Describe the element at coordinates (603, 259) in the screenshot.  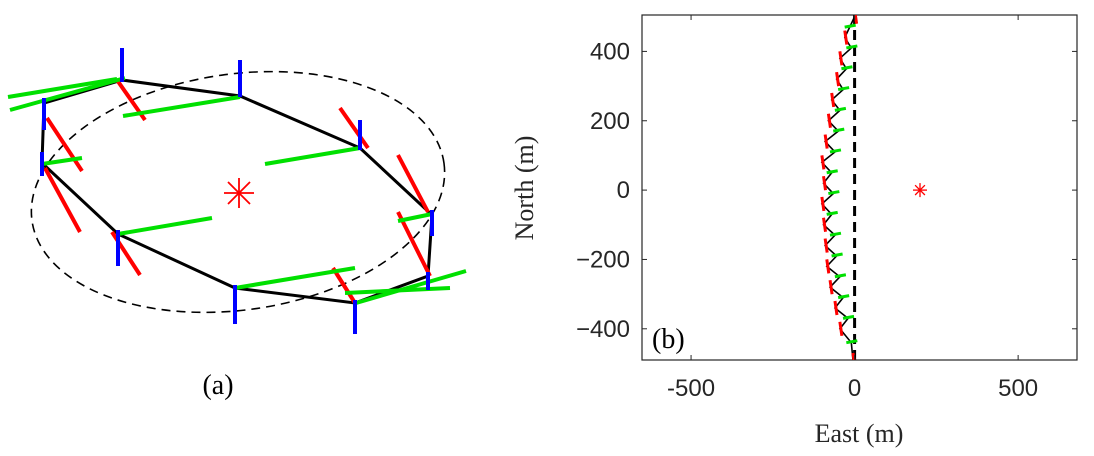
I see `y-tick-label: −200` at that location.